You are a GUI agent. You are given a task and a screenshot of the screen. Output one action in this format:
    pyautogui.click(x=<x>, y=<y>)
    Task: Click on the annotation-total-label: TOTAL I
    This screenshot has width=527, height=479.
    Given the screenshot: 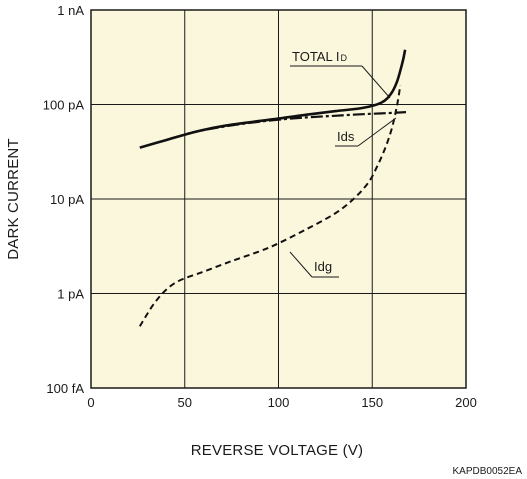 What is the action you would take?
    pyautogui.click(x=315, y=56)
    